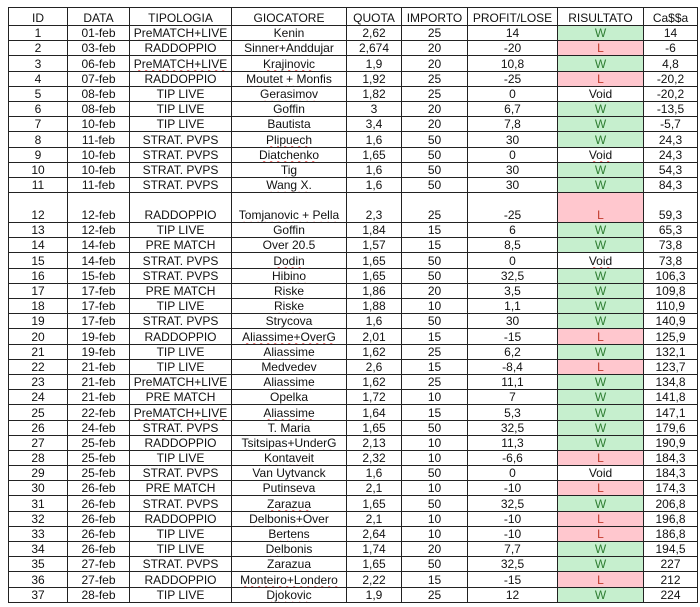 The height and width of the screenshot is (607, 700). I want to click on cell-profit-lose: 0, so click(512, 260).